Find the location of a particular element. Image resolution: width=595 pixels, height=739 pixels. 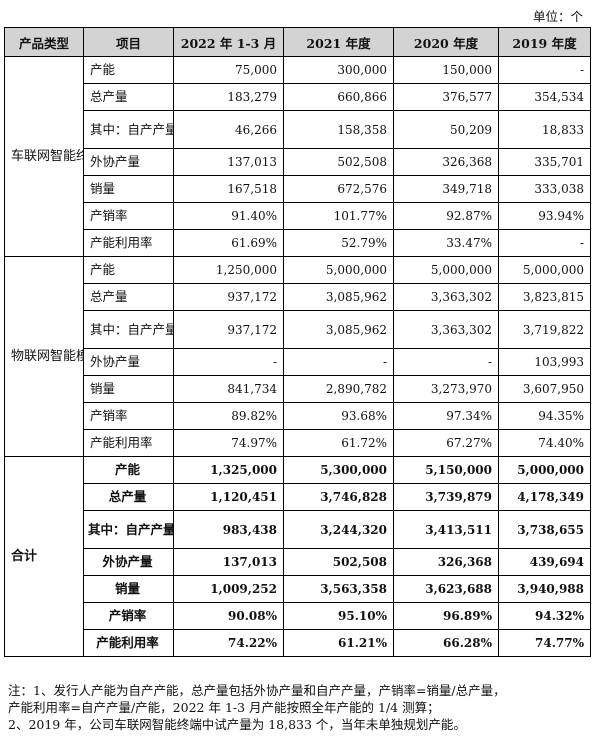

table-row: 销量 841,734 2,890,782 3,273,970 3,607,950 is located at coordinates (298, 389).